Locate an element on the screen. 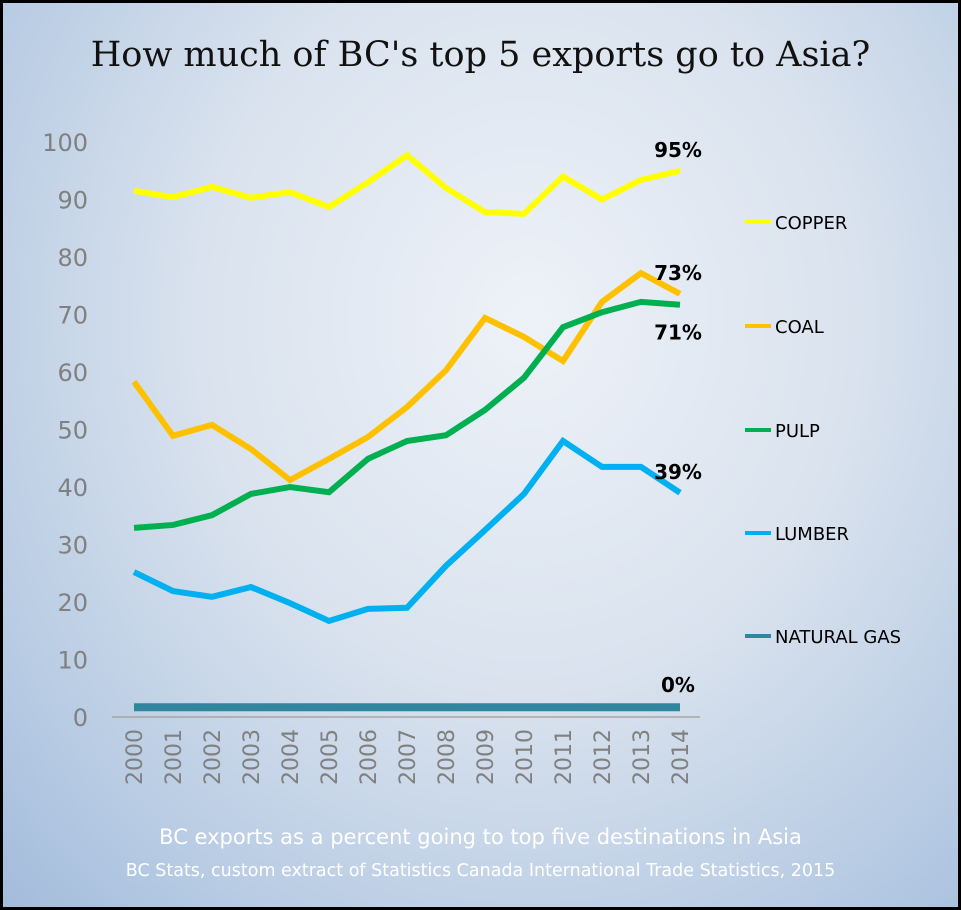  y-tick-label: 20 is located at coordinates (72, 603).